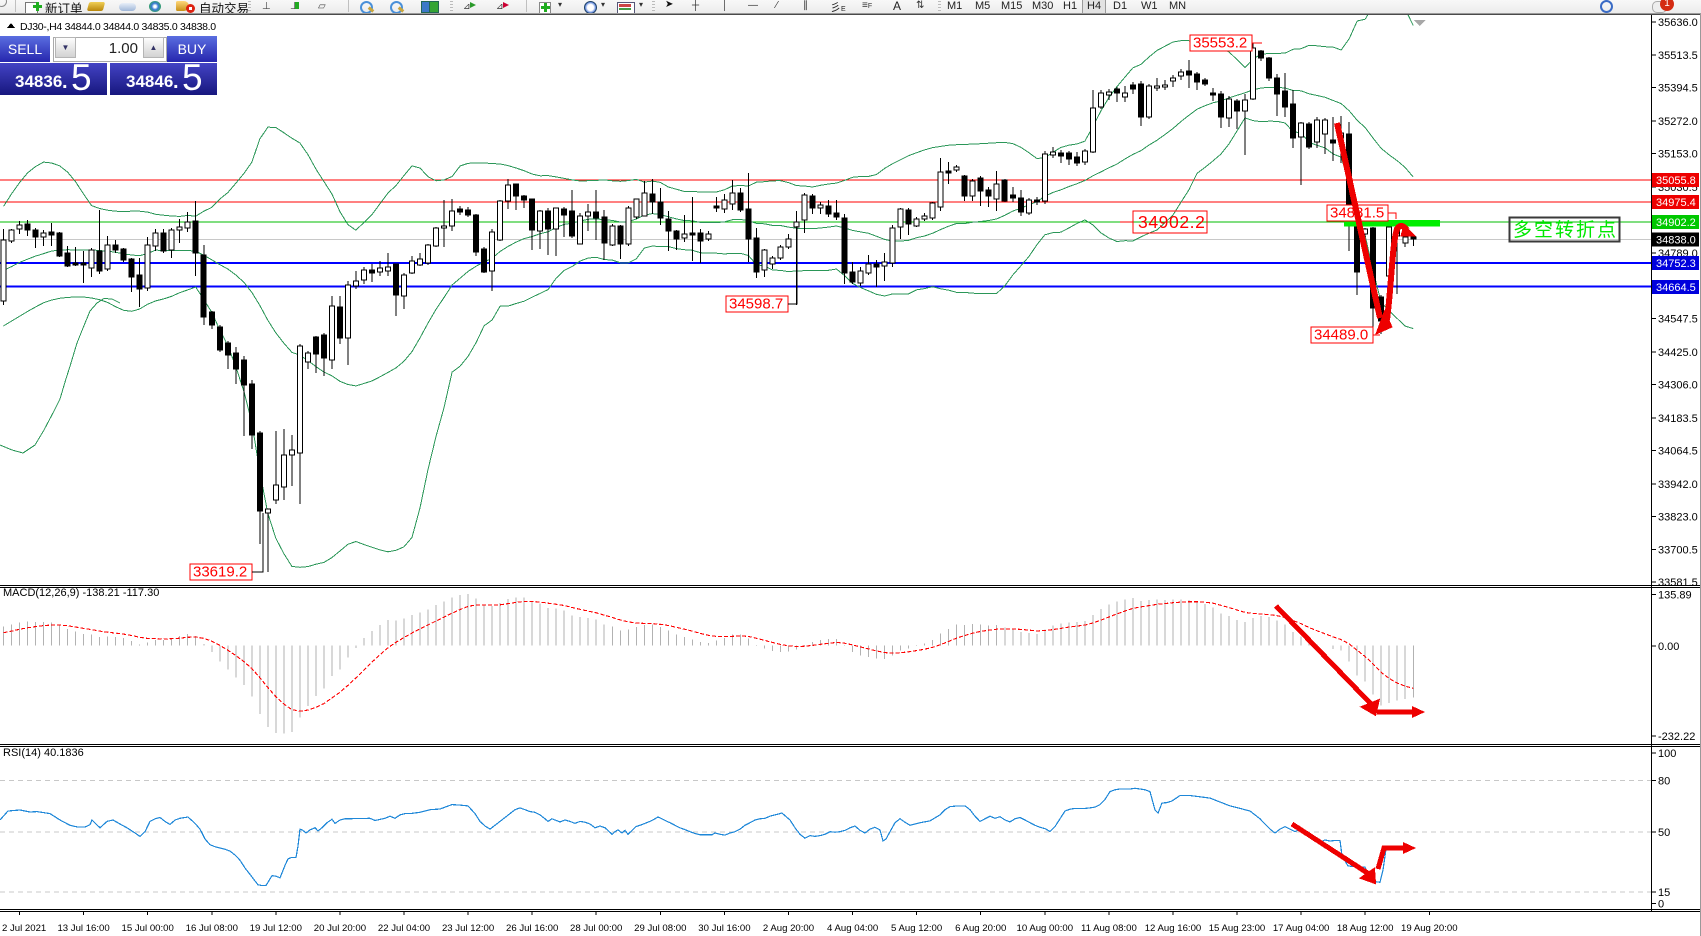 This screenshot has height=936, width=1701. What do you see at coordinates (1678, 23) in the screenshot?
I see `svg-text: 35636.0` at bounding box center [1678, 23].